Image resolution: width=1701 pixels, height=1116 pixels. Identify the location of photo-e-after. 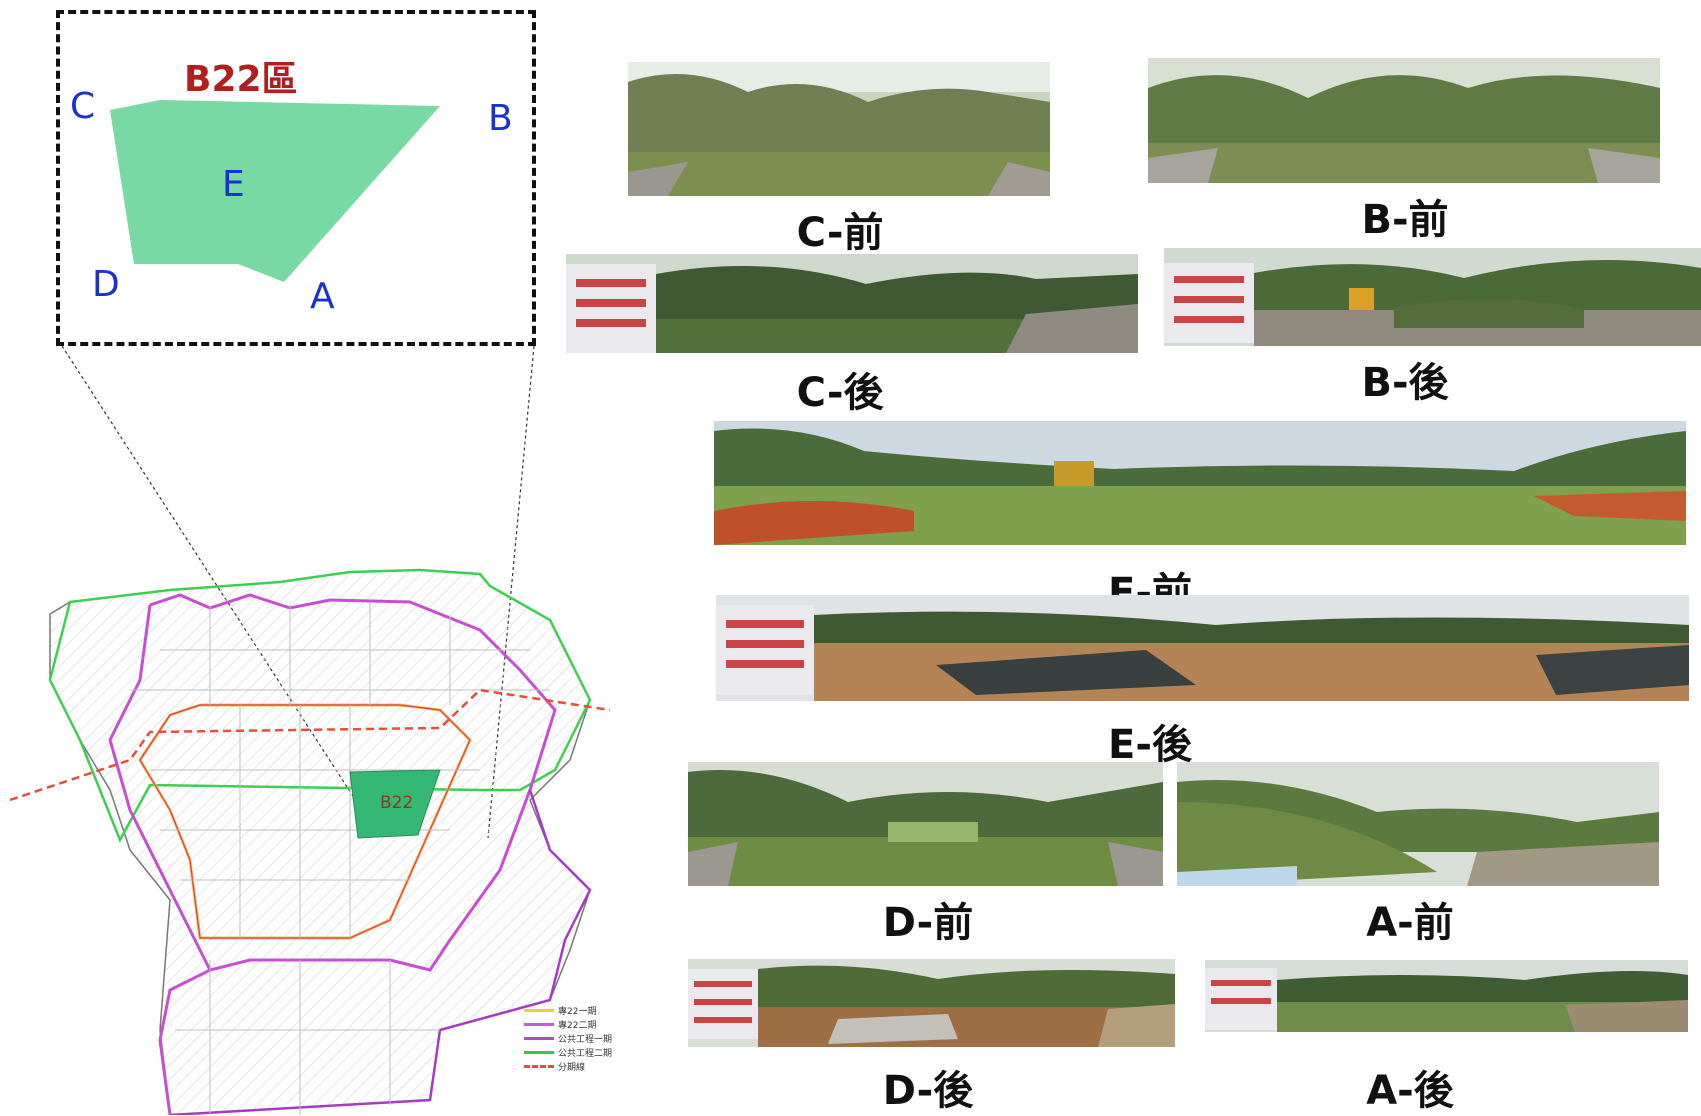
(1202, 648).